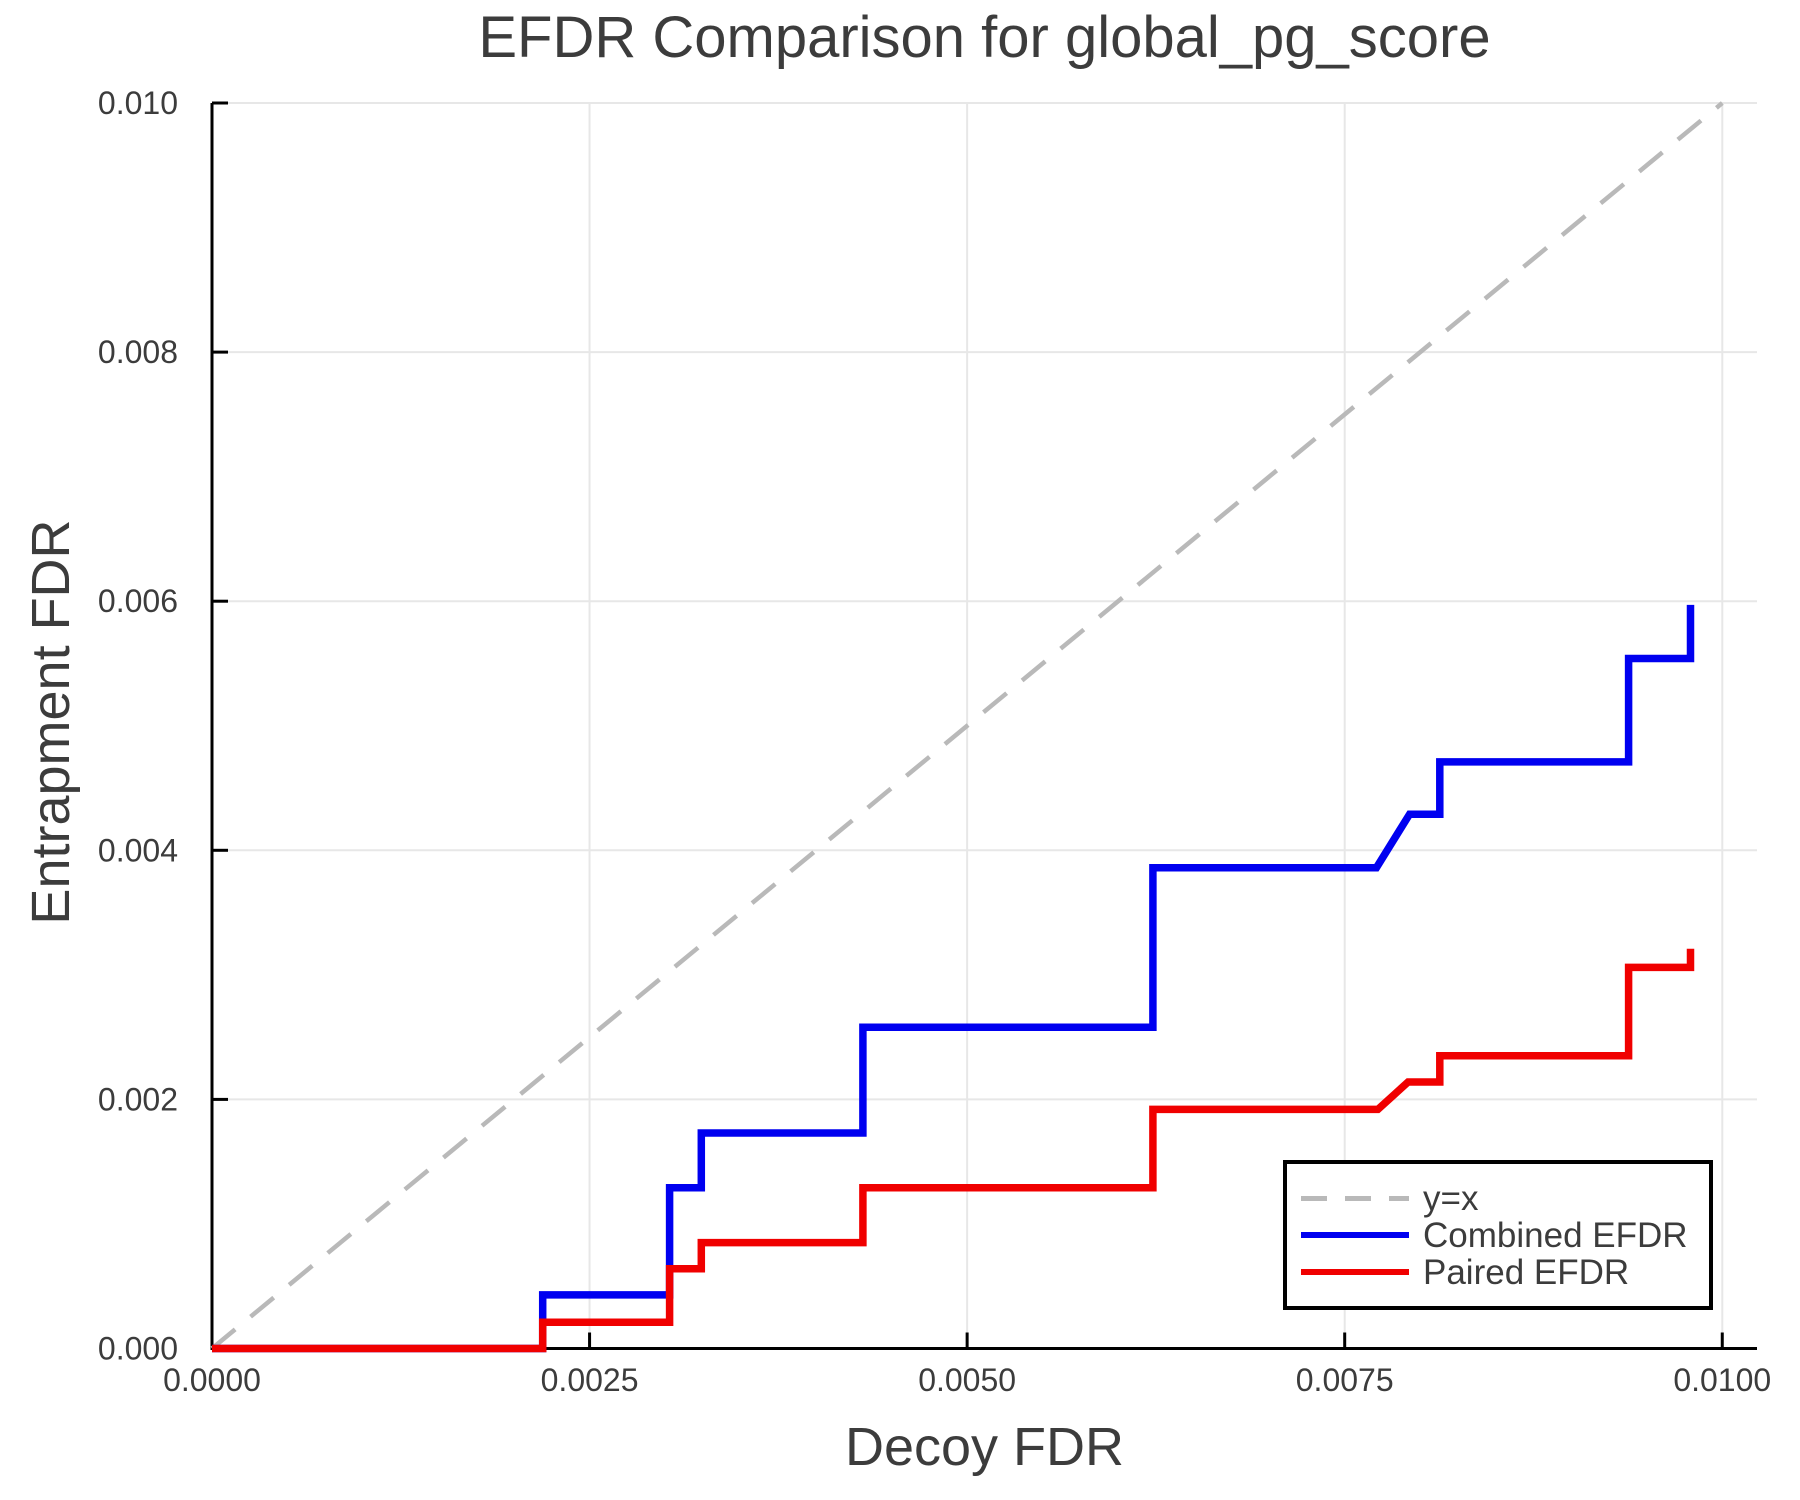 The height and width of the screenshot is (1500, 1800). Describe the element at coordinates (1722, 1380) in the screenshot. I see `x-tick-label: 0.0100` at that location.